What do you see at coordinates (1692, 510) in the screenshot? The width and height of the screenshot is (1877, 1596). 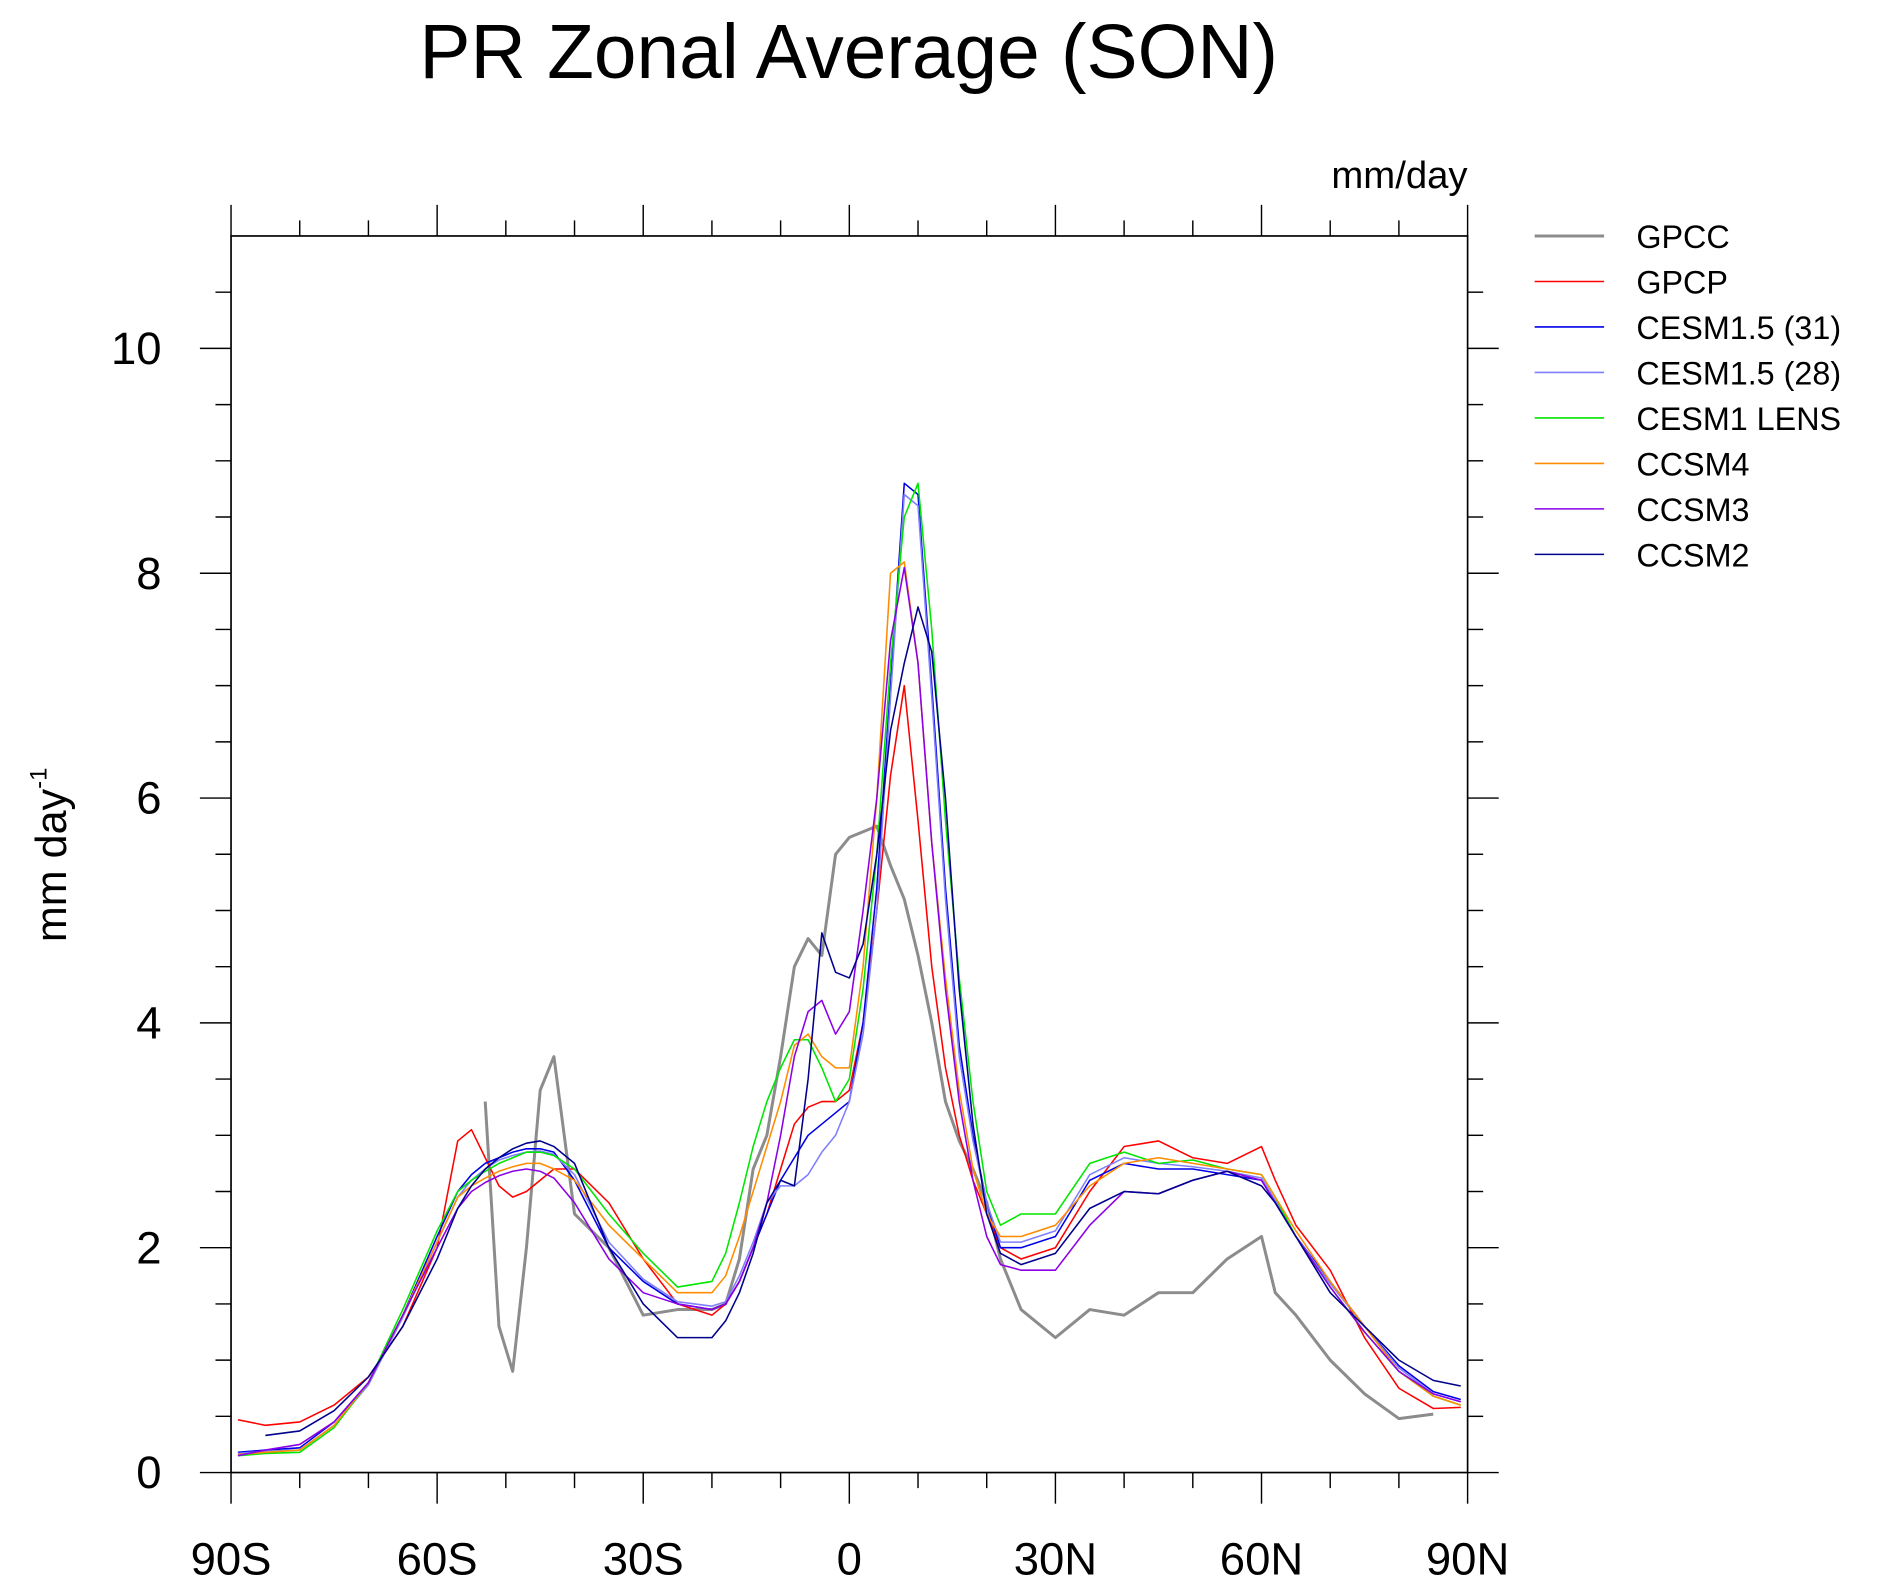 I see `legend-label: CCSM3` at bounding box center [1692, 510].